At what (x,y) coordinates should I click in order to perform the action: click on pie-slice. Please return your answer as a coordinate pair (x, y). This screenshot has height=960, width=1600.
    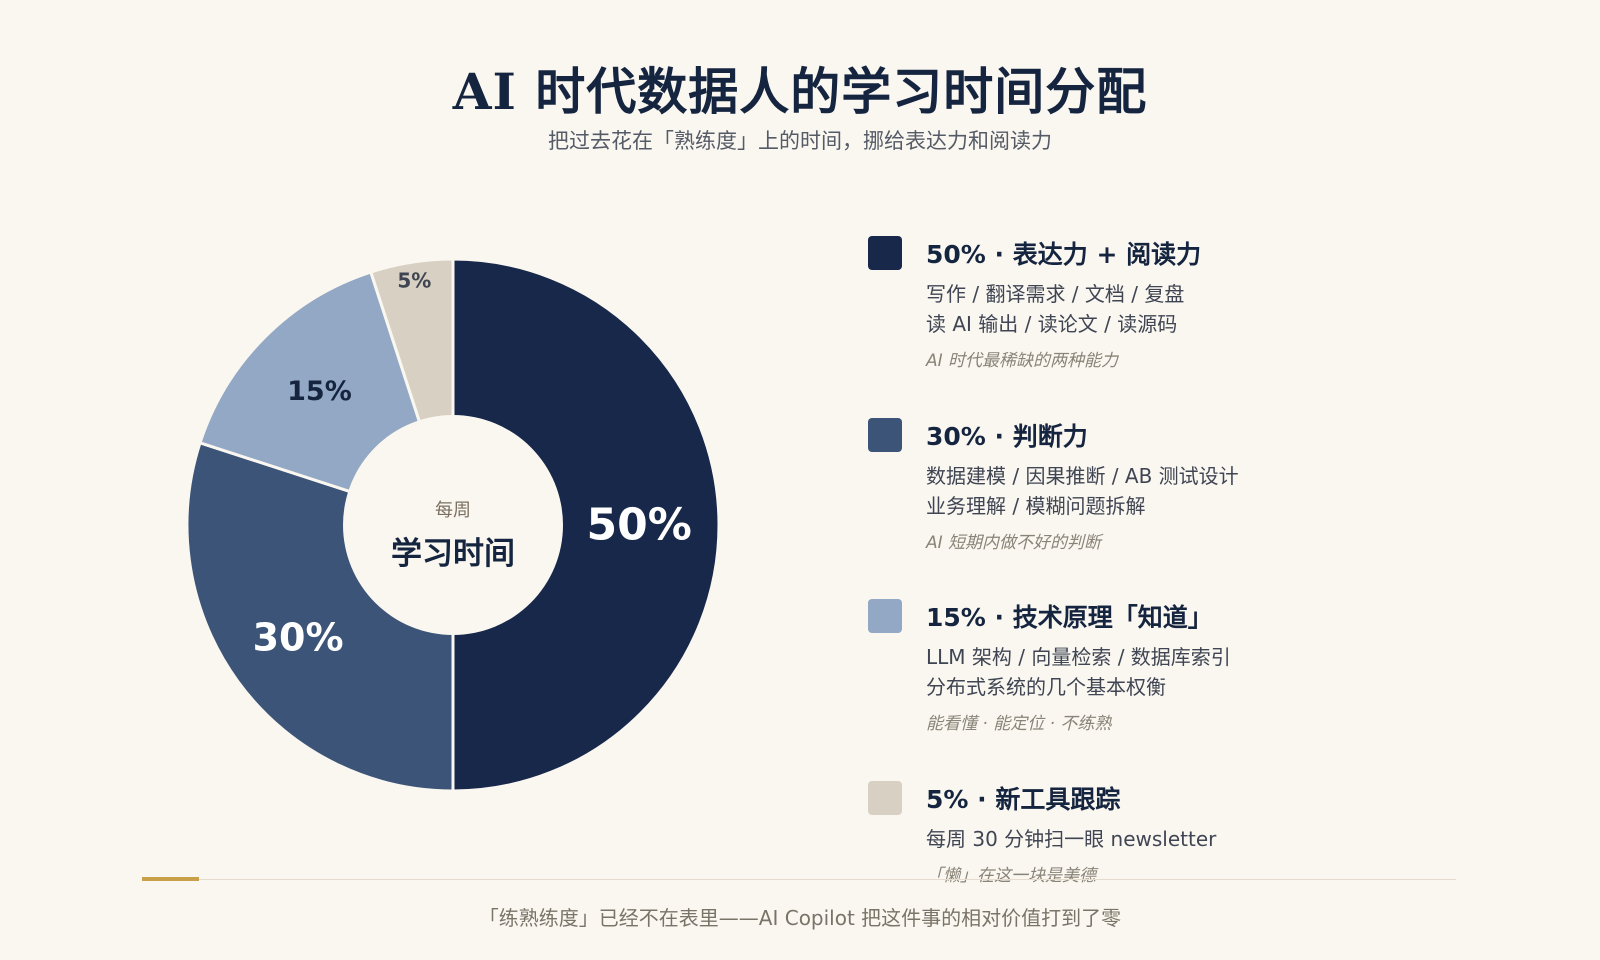
    Looking at the image, I should click on (586, 525).